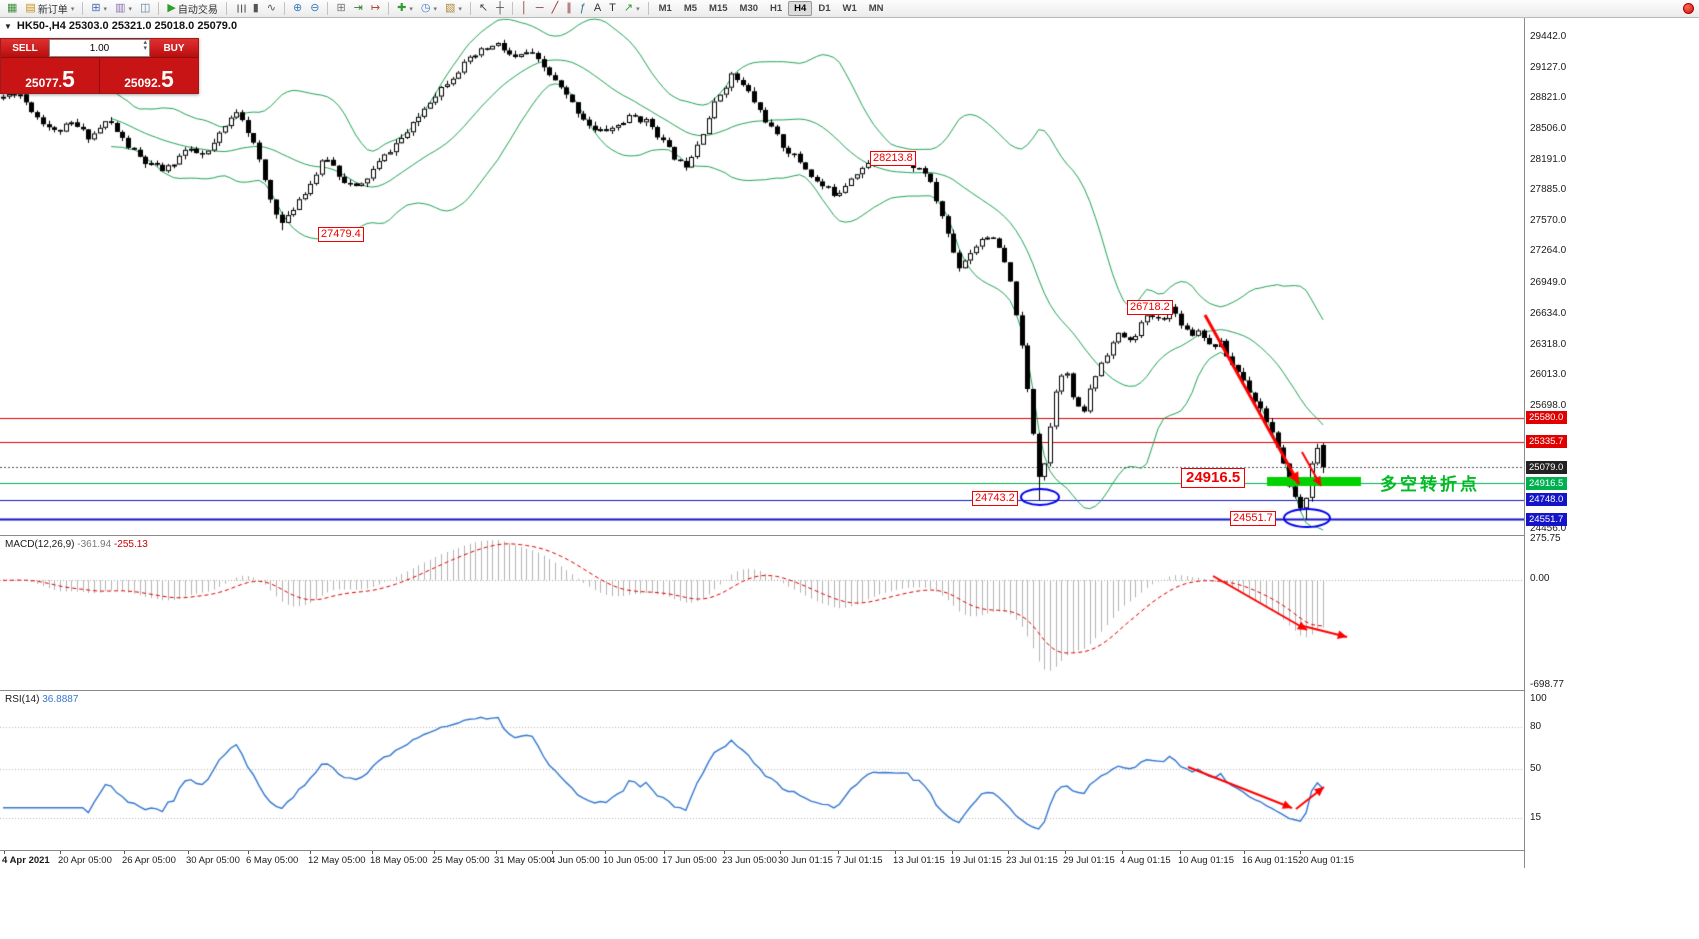 The image size is (1699, 939). I want to click on volume-down-icon: ▾, so click(145, 48).